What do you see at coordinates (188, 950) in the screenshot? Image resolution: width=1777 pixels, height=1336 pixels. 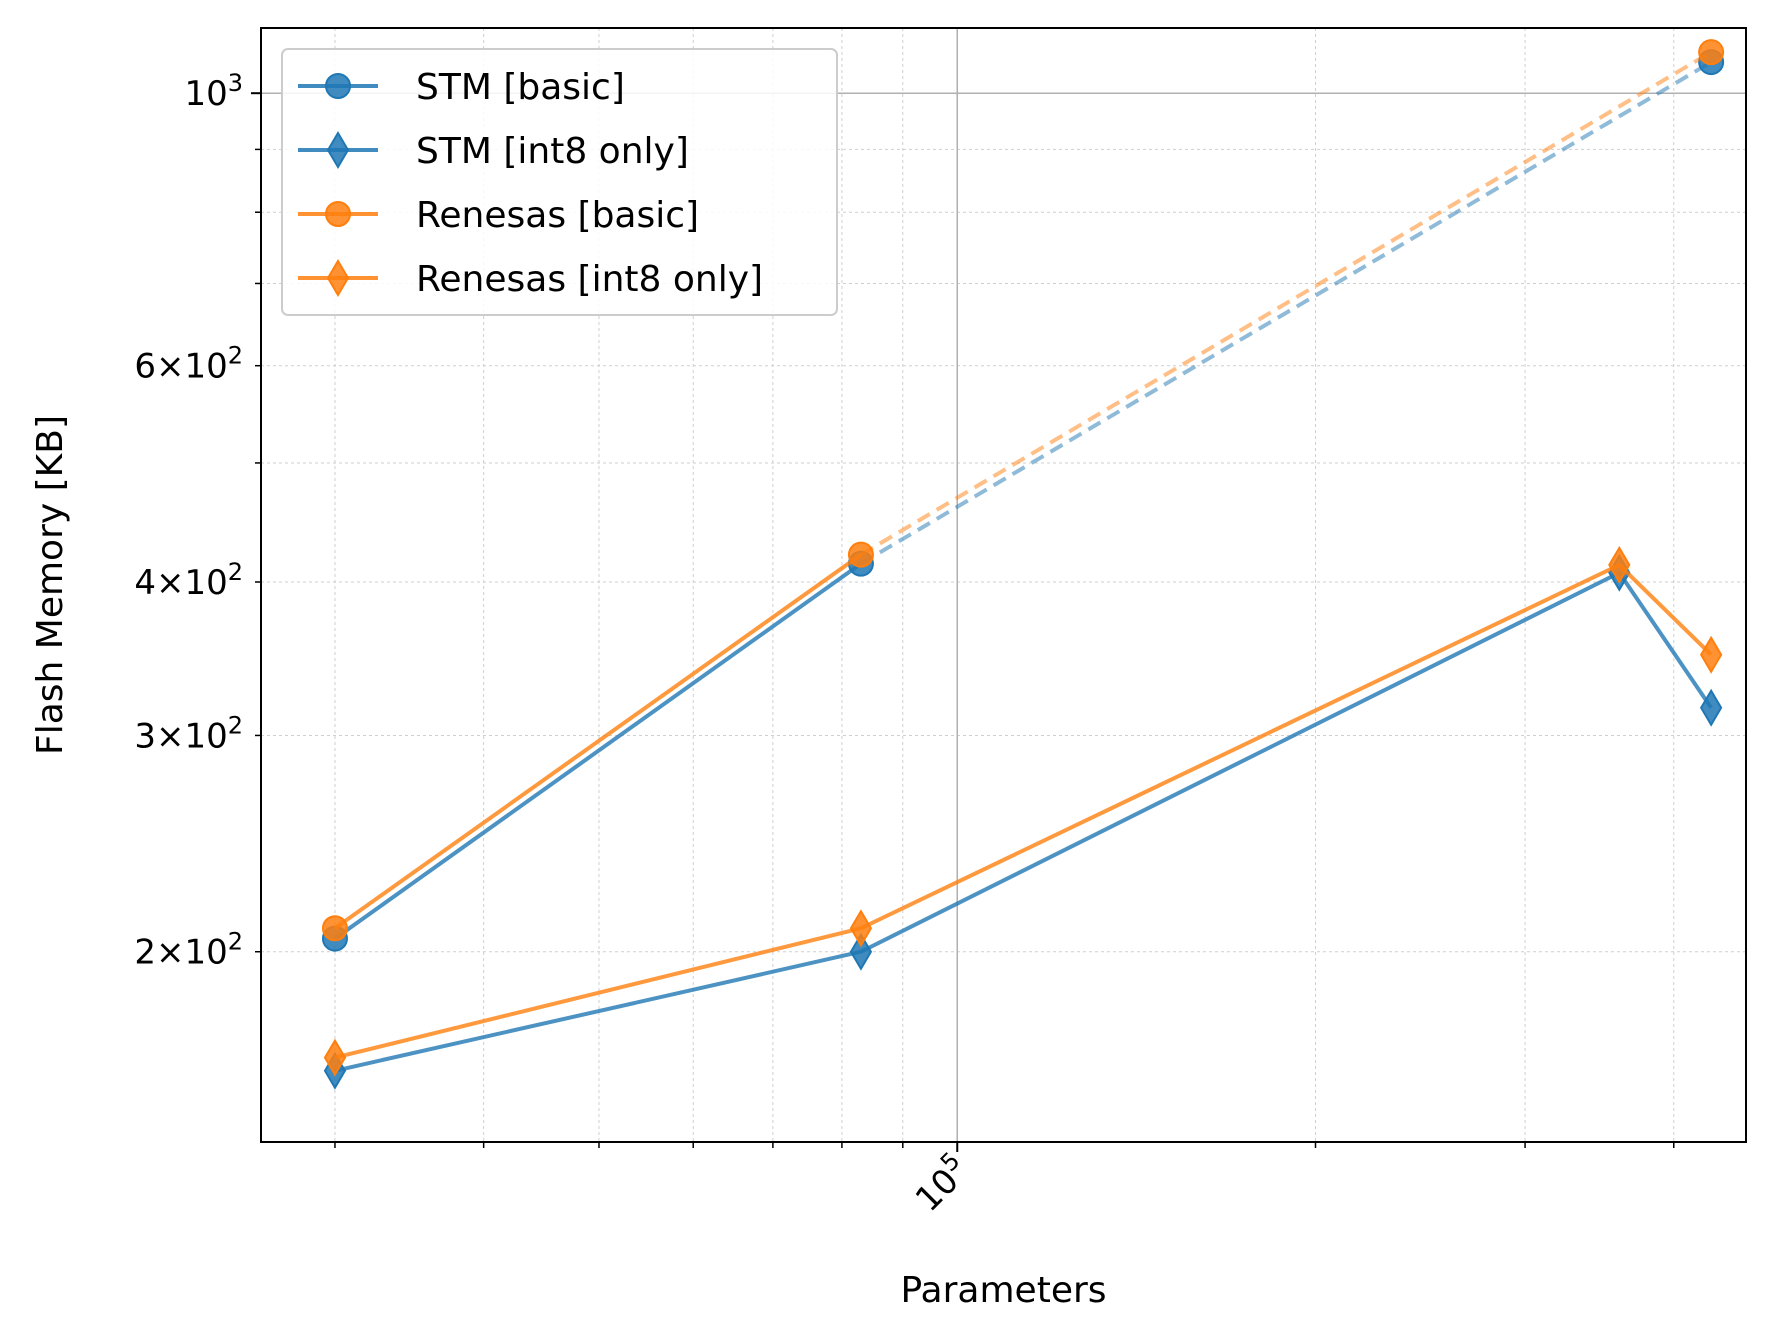 I see `y-tick-label: 2×102` at bounding box center [188, 950].